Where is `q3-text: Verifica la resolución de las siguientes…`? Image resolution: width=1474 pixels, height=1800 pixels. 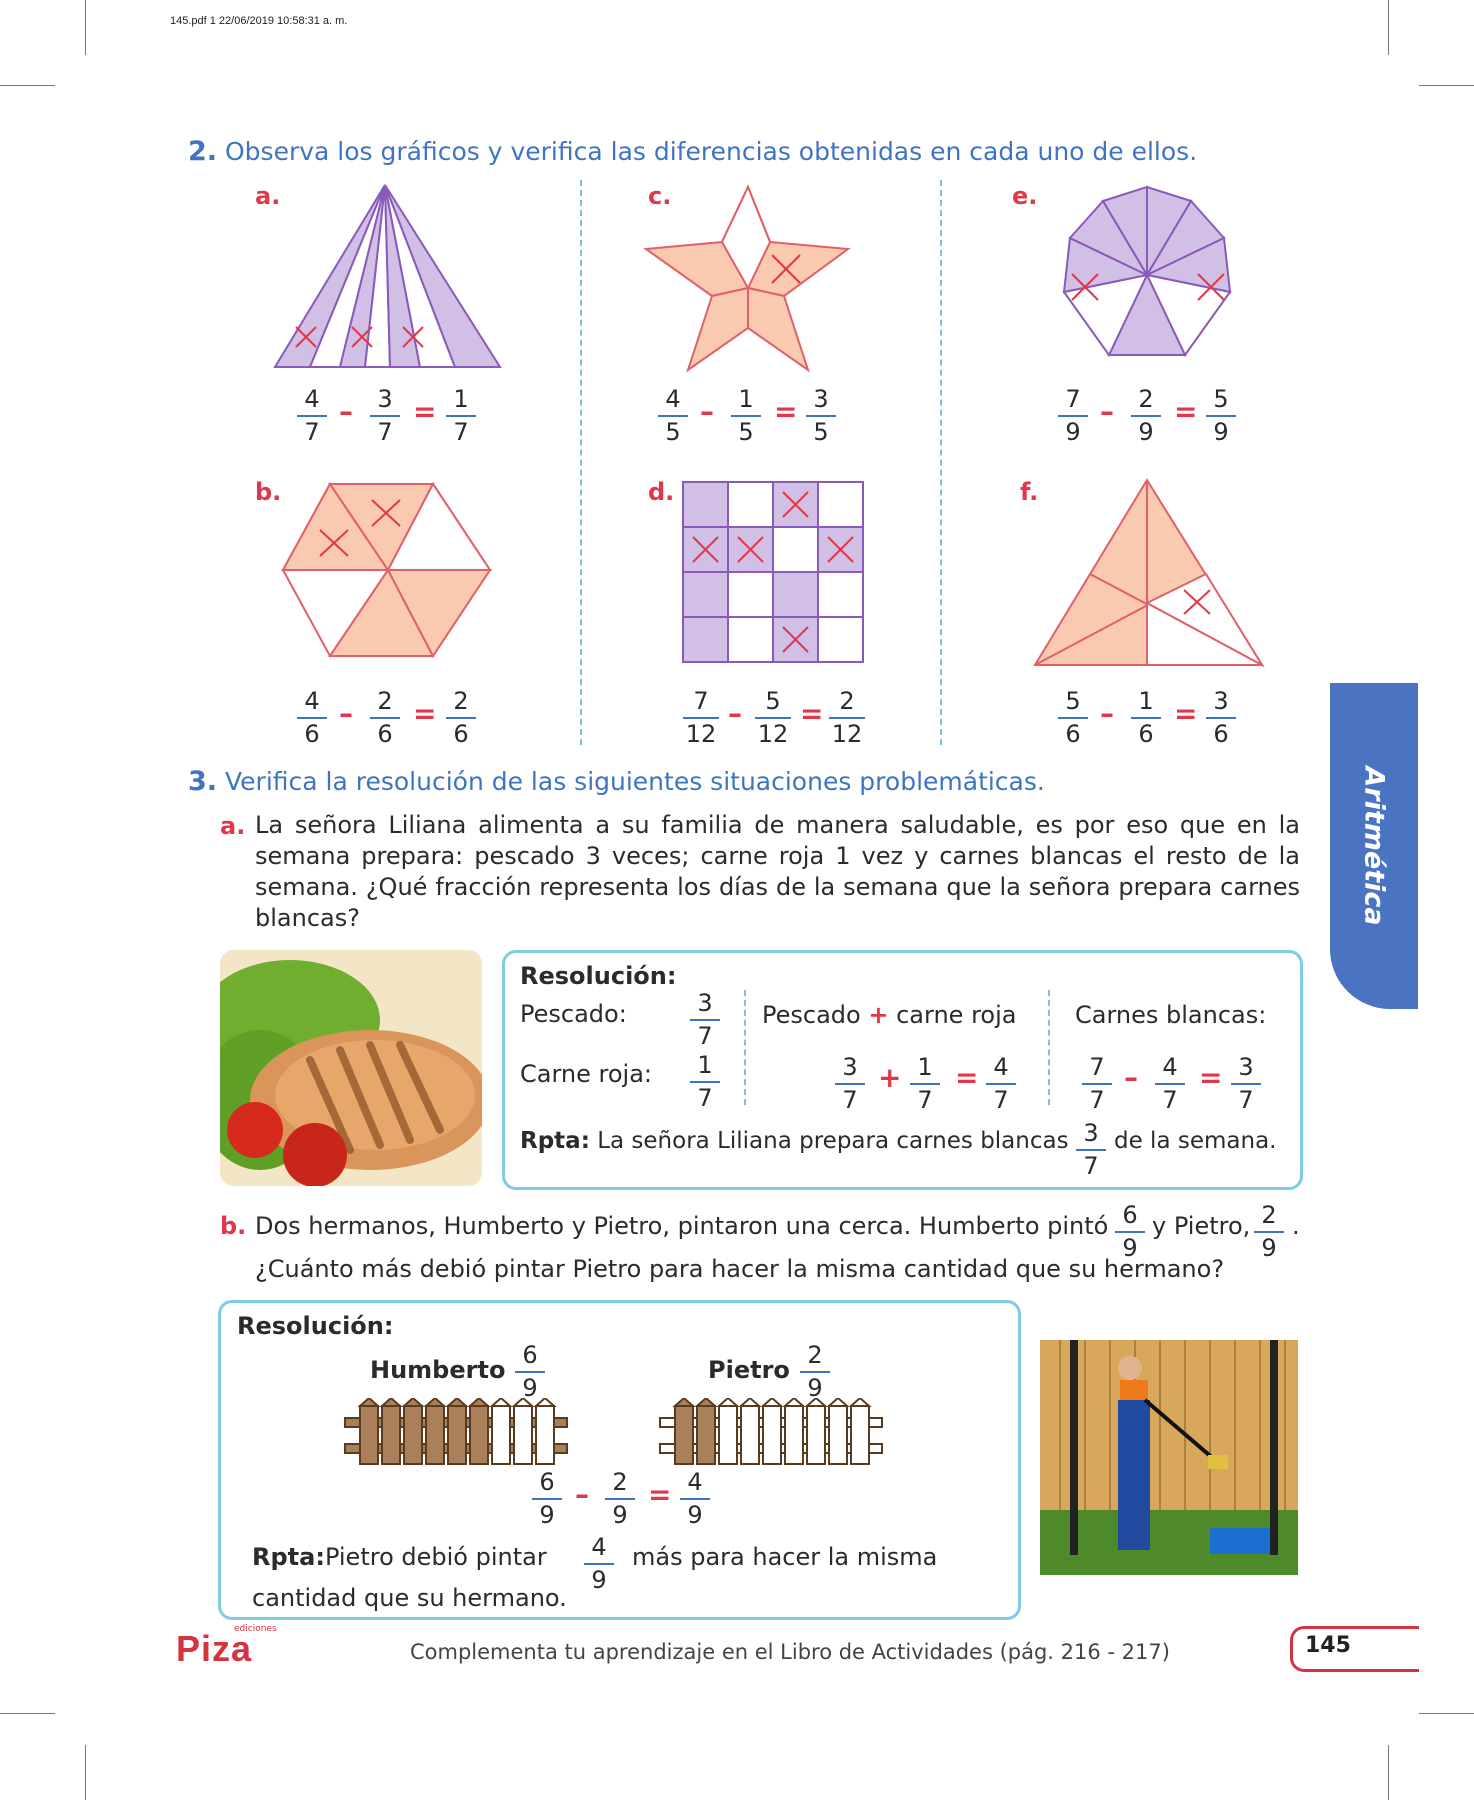
q3-text: Verifica la resolución de las siguientes… is located at coordinates (635, 781).